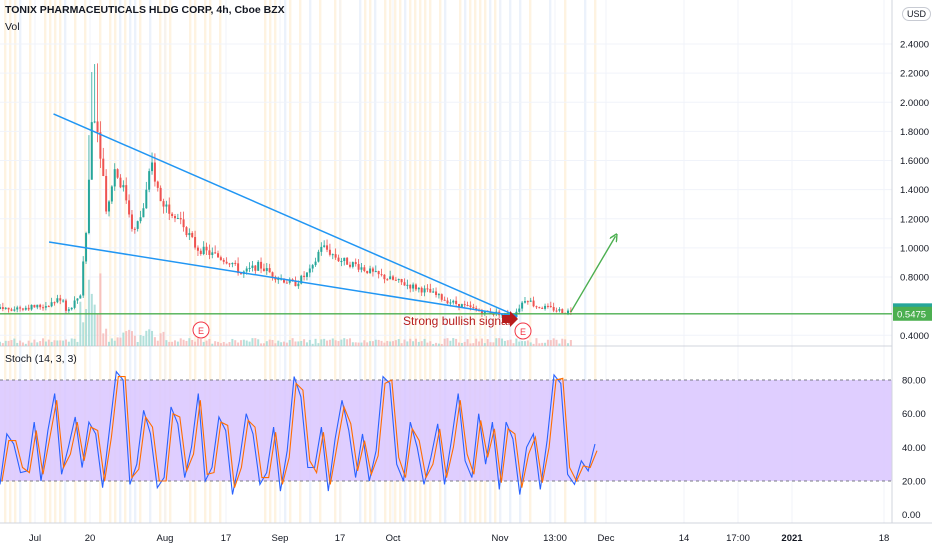  What do you see at coordinates (500, 538) in the screenshot?
I see `time-tick-label: Nov` at bounding box center [500, 538].